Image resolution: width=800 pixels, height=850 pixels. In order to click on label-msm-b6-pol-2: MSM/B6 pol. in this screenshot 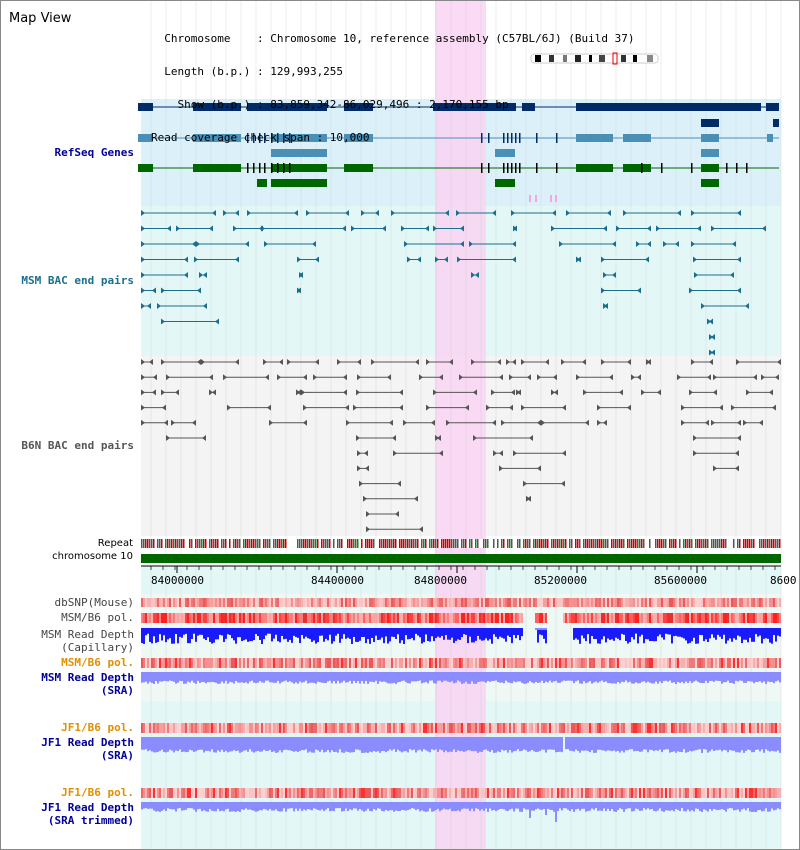, I will do `click(97, 662)`.